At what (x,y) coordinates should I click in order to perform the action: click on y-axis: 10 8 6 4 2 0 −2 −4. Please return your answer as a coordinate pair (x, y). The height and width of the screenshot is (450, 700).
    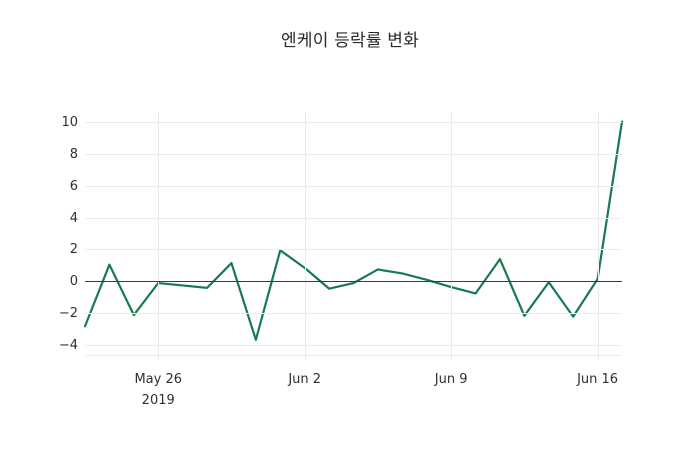
    Looking at the image, I should click on (60, 233).